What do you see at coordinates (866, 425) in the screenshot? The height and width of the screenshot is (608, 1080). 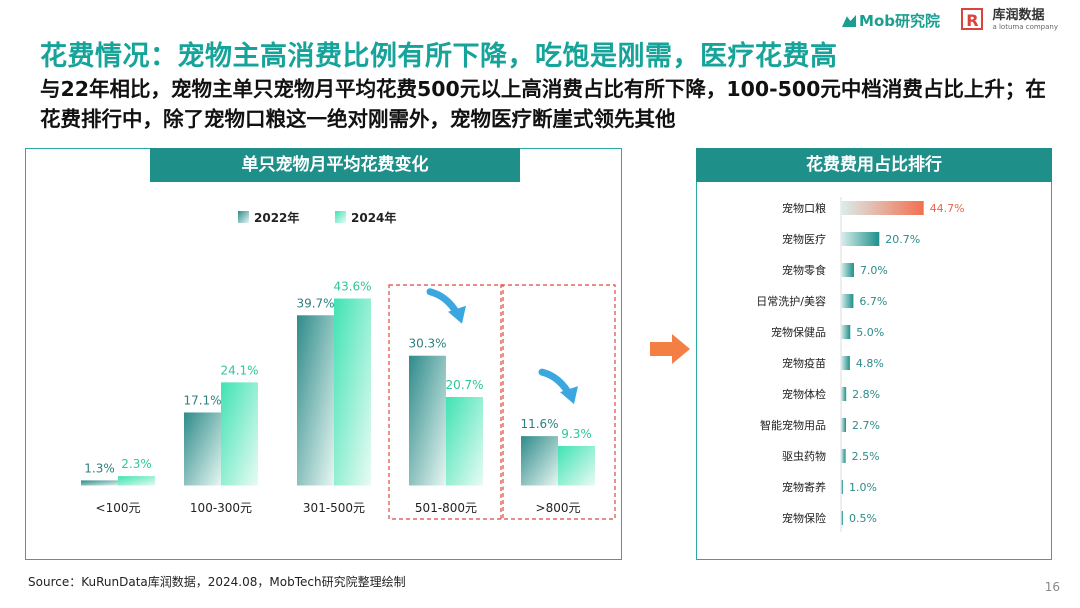 I see `rank-value-7: 2.7%` at bounding box center [866, 425].